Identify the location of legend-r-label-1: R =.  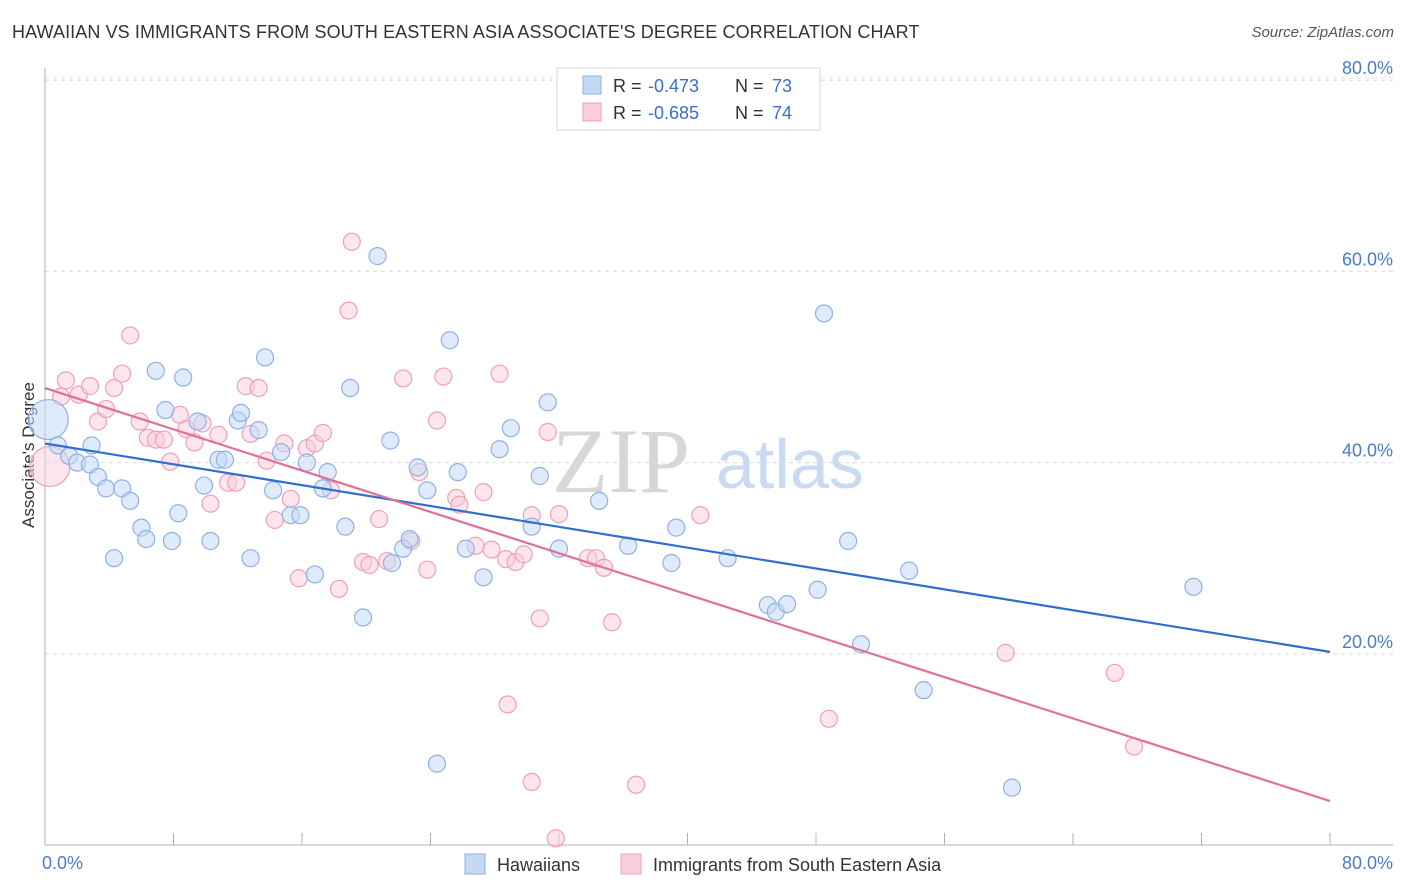
(627, 86).